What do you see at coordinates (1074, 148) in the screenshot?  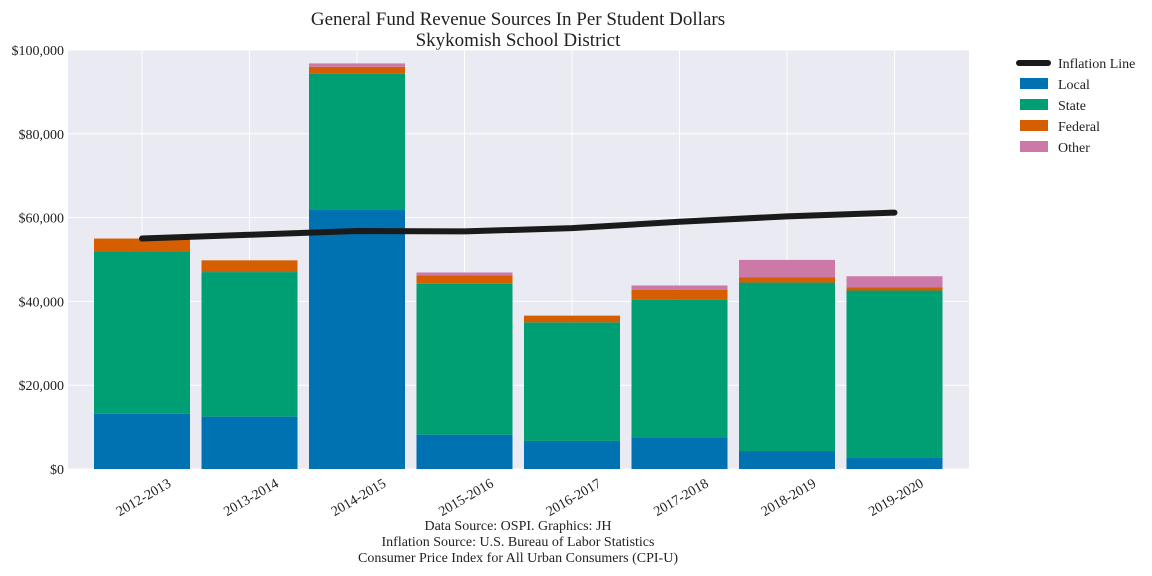 I see `legend-label-other: Other` at bounding box center [1074, 148].